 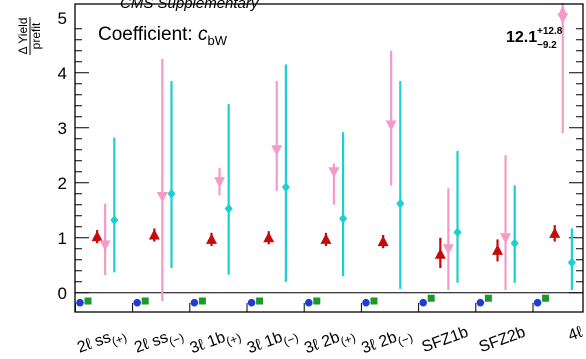 I want to click on header-fragment: CMS Supplementary, so click(x=190, y=6).